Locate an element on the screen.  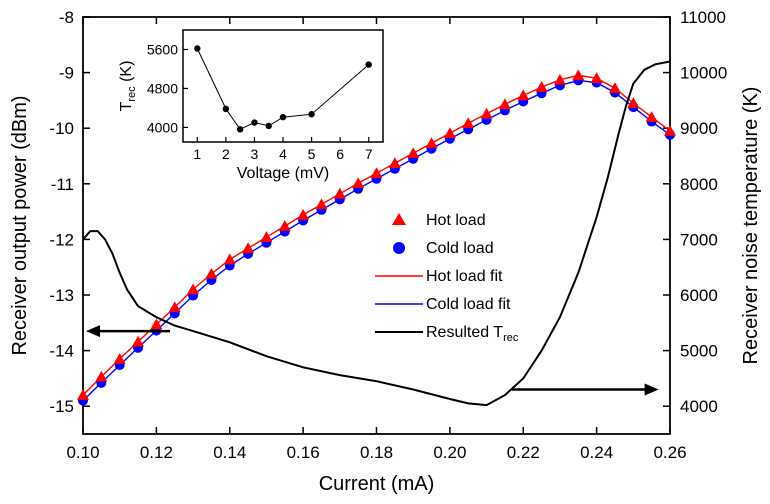
inset-y-tick-label: 5600 is located at coordinates (162, 49).